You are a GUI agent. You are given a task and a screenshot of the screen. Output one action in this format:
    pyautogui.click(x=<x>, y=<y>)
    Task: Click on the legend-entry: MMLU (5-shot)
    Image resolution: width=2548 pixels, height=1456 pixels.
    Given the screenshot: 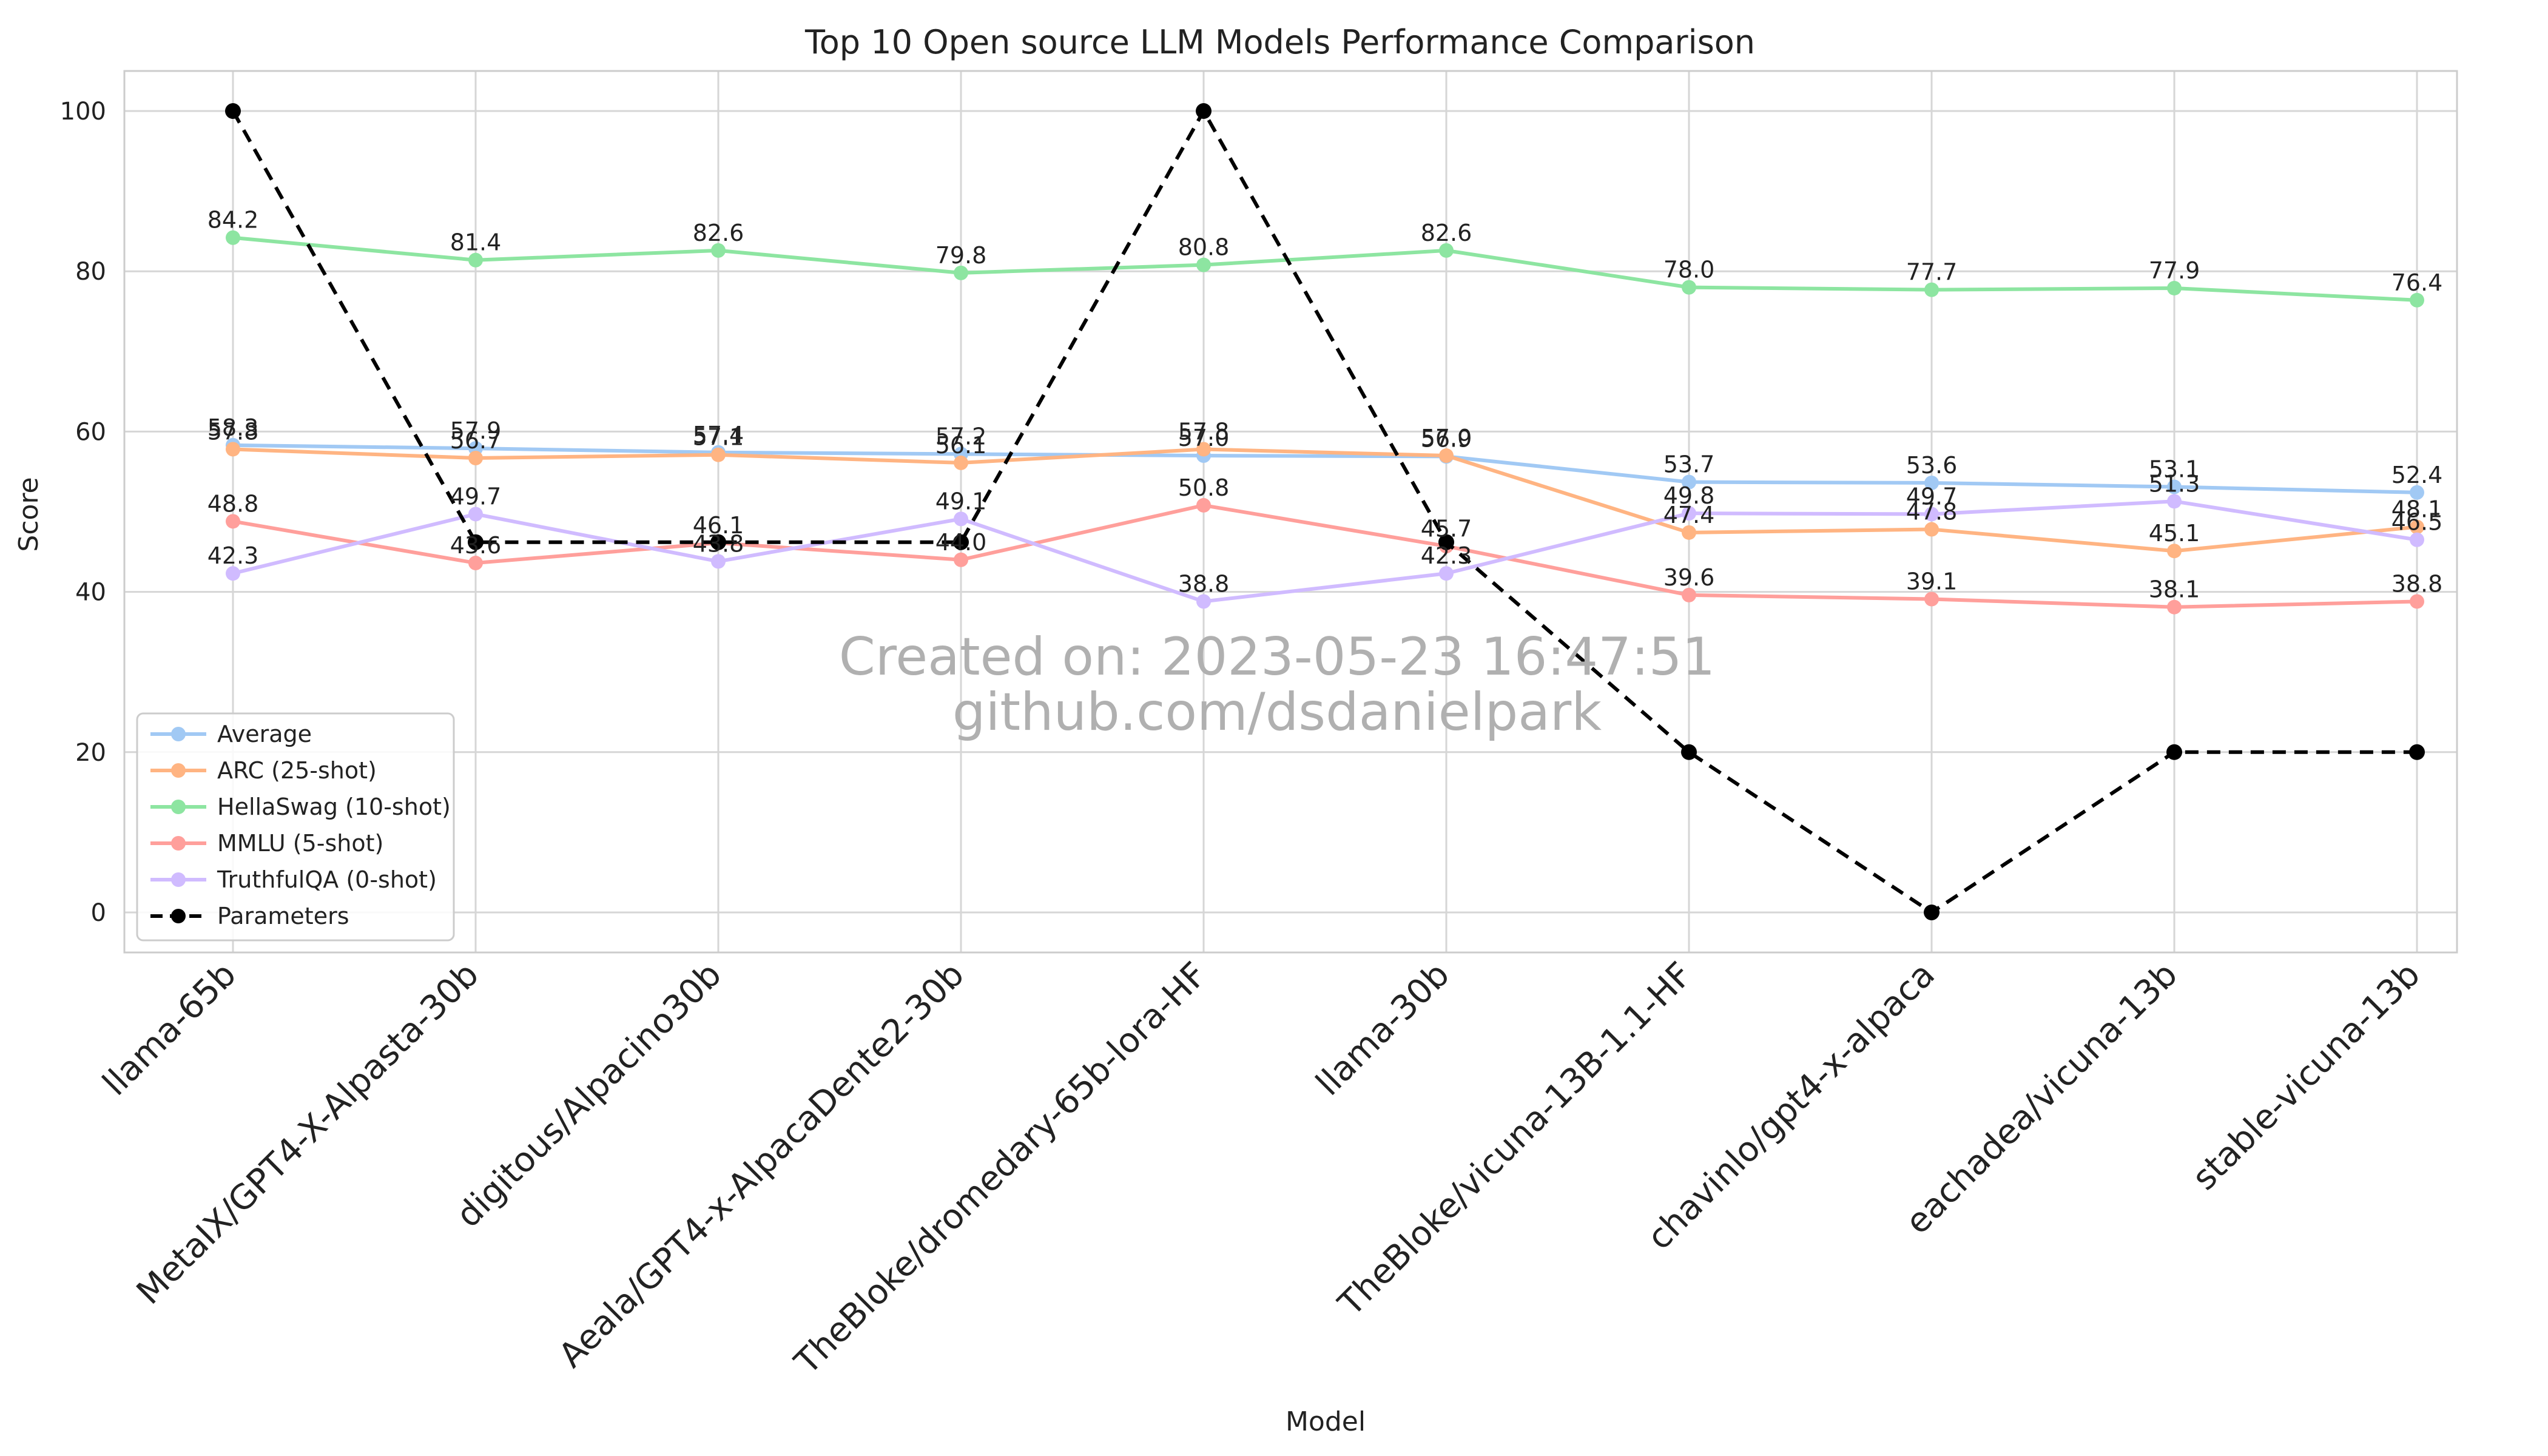 What is the action you would take?
    pyautogui.click(x=266, y=843)
    